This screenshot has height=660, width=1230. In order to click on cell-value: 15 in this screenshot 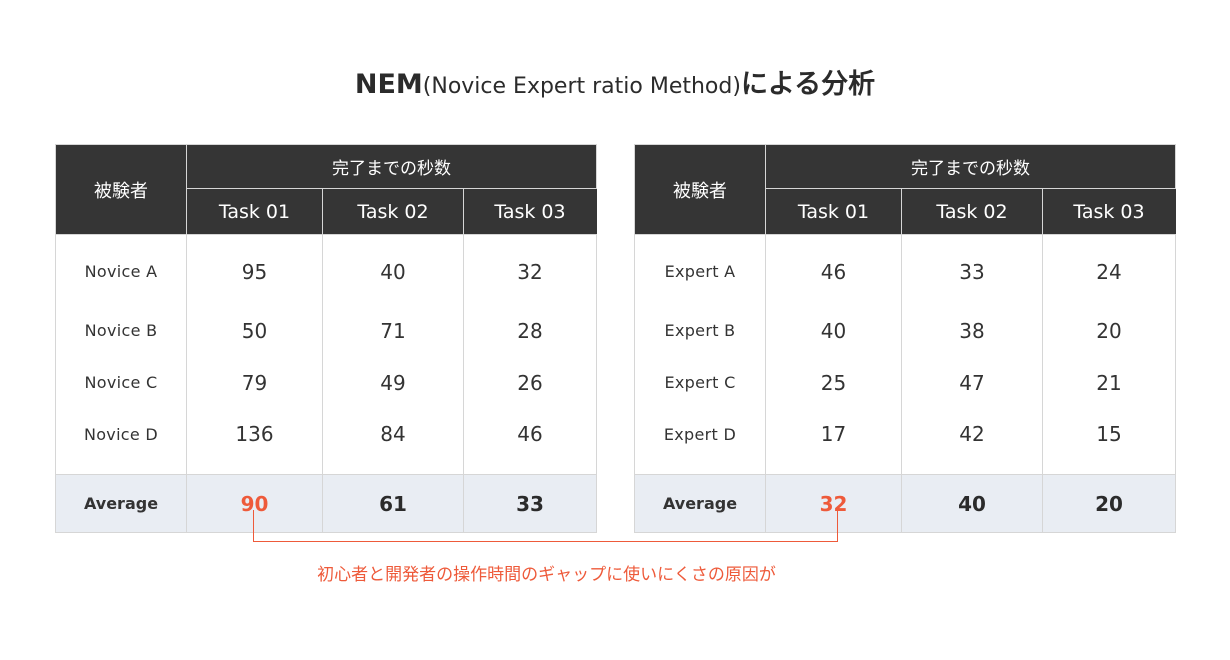, I will do `click(1109, 441)`.